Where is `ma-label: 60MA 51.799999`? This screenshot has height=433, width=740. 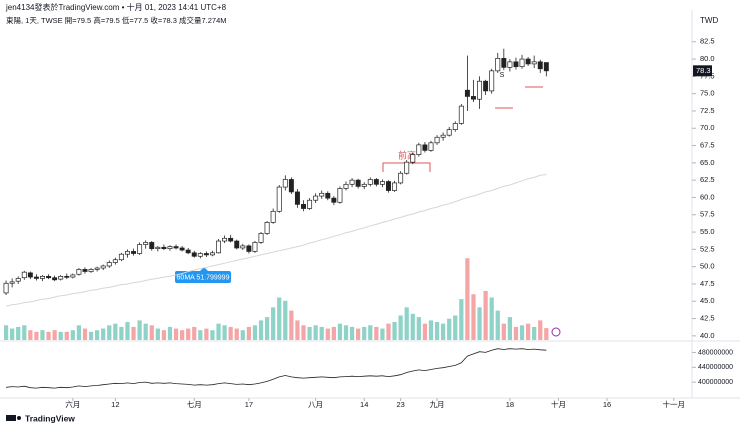 ma-label: 60MA 51.799999 is located at coordinates (203, 277).